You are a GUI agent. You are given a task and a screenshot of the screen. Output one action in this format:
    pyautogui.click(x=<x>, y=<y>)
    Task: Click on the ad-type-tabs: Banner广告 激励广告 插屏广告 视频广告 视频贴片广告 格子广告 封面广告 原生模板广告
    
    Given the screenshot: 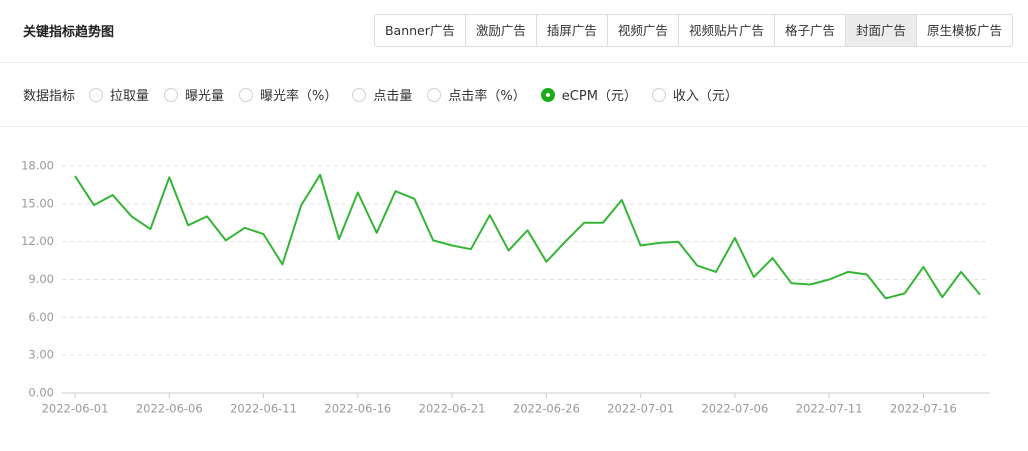 What is the action you would take?
    pyautogui.click(x=693, y=30)
    